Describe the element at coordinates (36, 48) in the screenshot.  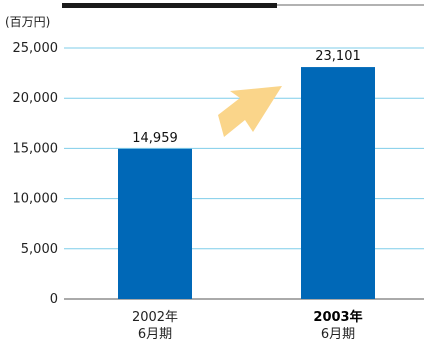
I see `y-tick-label: 25,000` at that location.